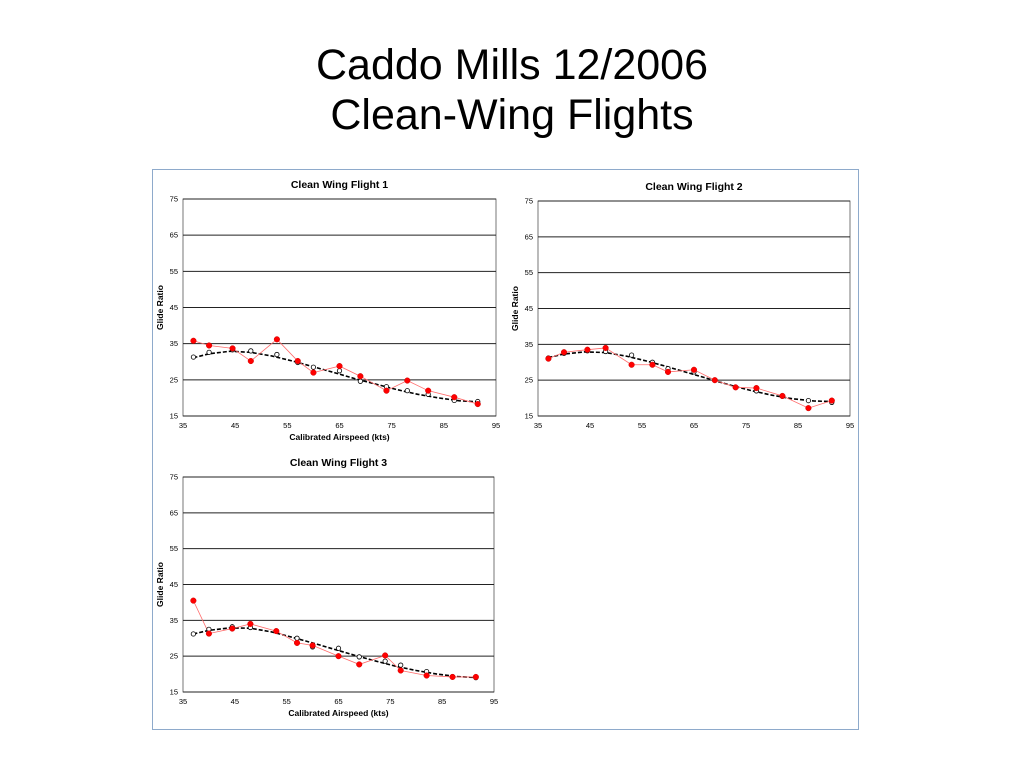  Describe the element at coordinates (512, 115) in the screenshot. I see `slide-title-line-2: Clean-Wing Flights` at that location.